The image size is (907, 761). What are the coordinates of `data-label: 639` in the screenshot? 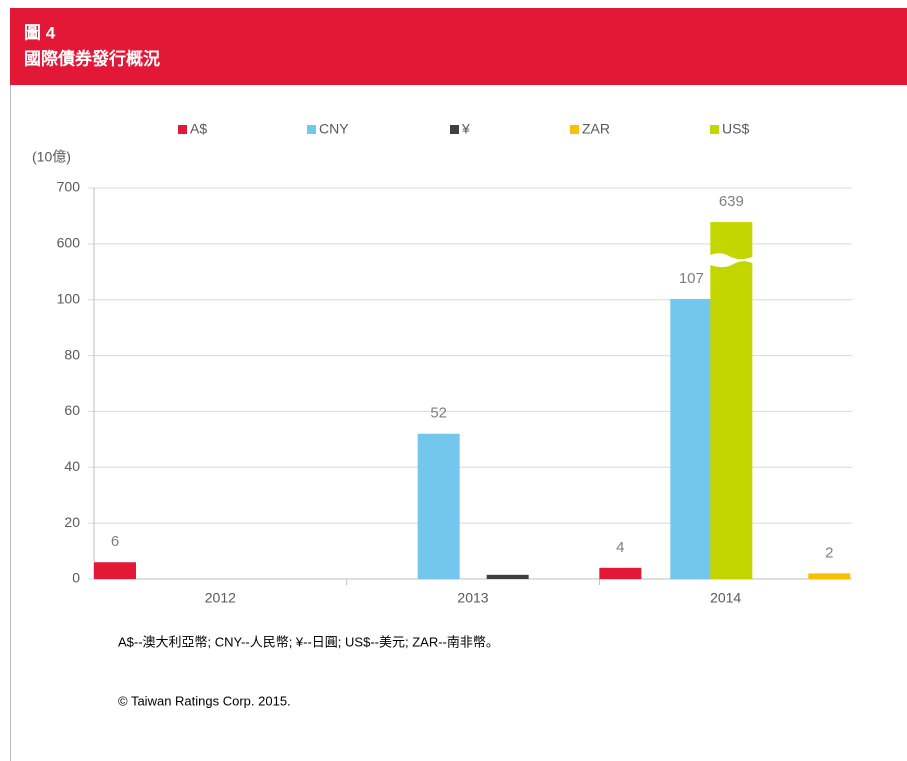 It's located at (731, 201).